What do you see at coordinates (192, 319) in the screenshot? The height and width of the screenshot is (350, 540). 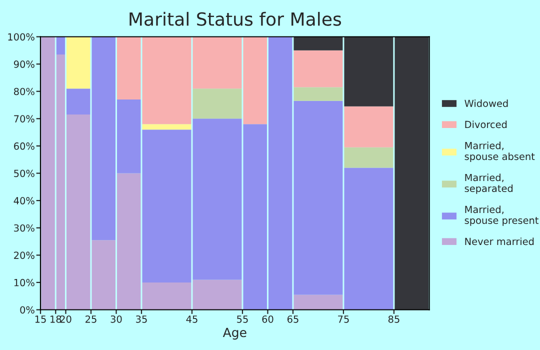 I see `x-tick-label: 45` at bounding box center [192, 319].